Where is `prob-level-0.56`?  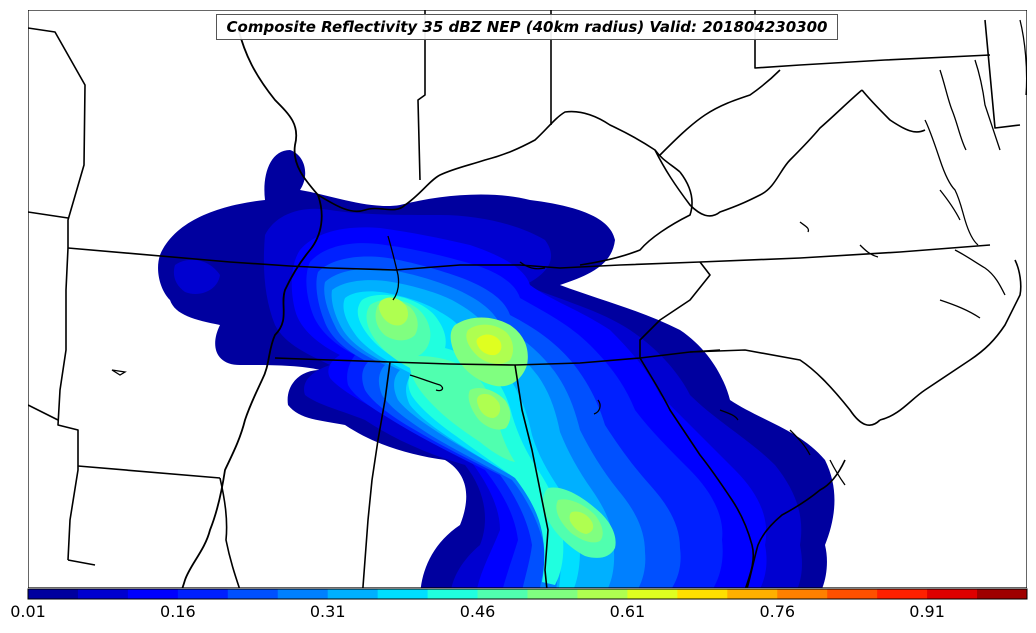
prob-level-0.56 is located at coordinates (486, 415).